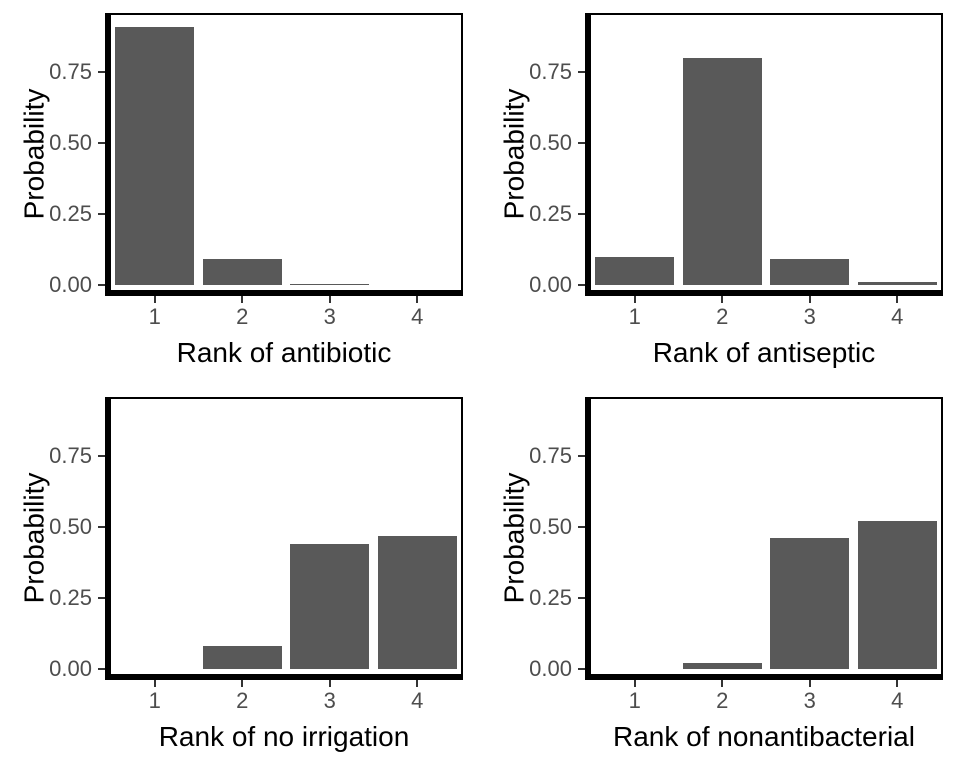 This screenshot has width=960, height=768. I want to click on x-axis-title: Rank of nonantibacterial, so click(764, 736).